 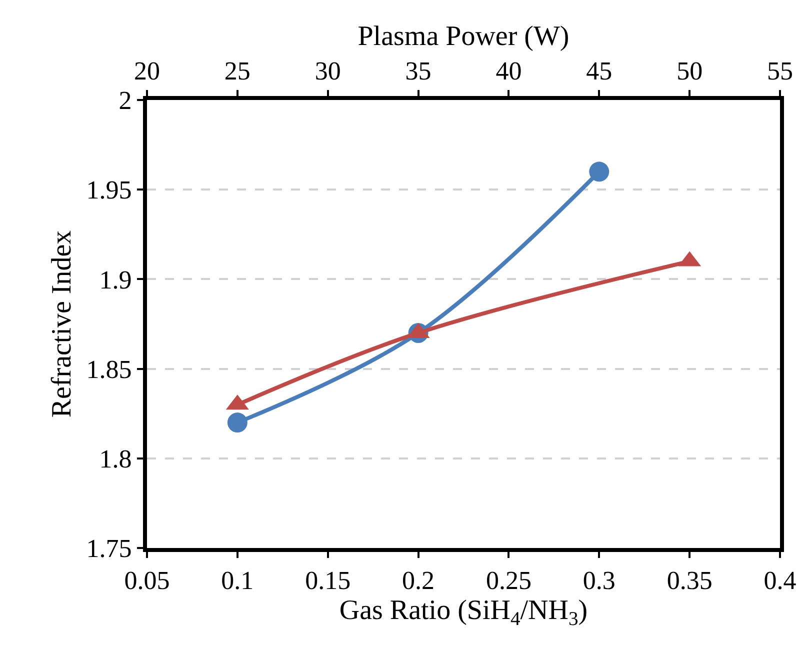 What do you see at coordinates (147, 581) in the screenshot?
I see `x-tick-label: 0.05` at bounding box center [147, 581].